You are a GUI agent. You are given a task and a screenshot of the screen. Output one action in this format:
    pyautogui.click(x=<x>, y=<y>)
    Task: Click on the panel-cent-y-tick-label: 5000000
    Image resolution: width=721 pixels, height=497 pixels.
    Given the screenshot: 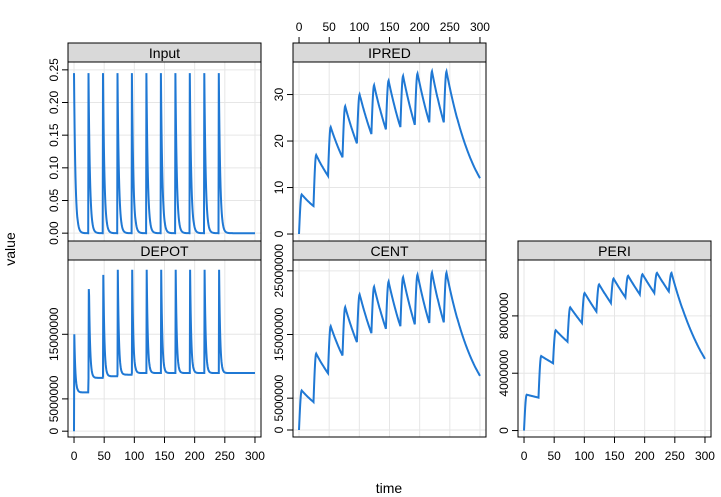 What is the action you would take?
    pyautogui.click(x=279, y=397)
    